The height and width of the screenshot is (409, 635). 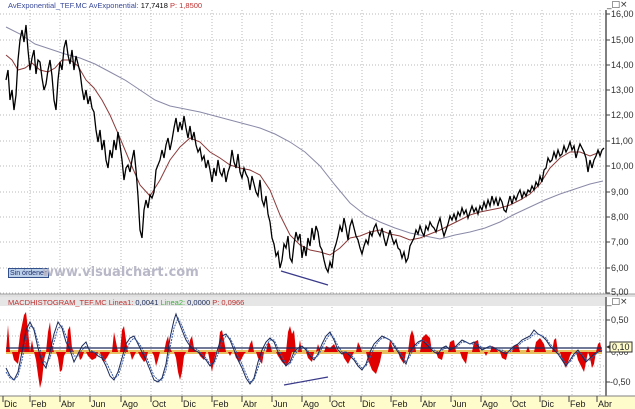 I want to click on y-label: 16,00, so click(x=622, y=14).